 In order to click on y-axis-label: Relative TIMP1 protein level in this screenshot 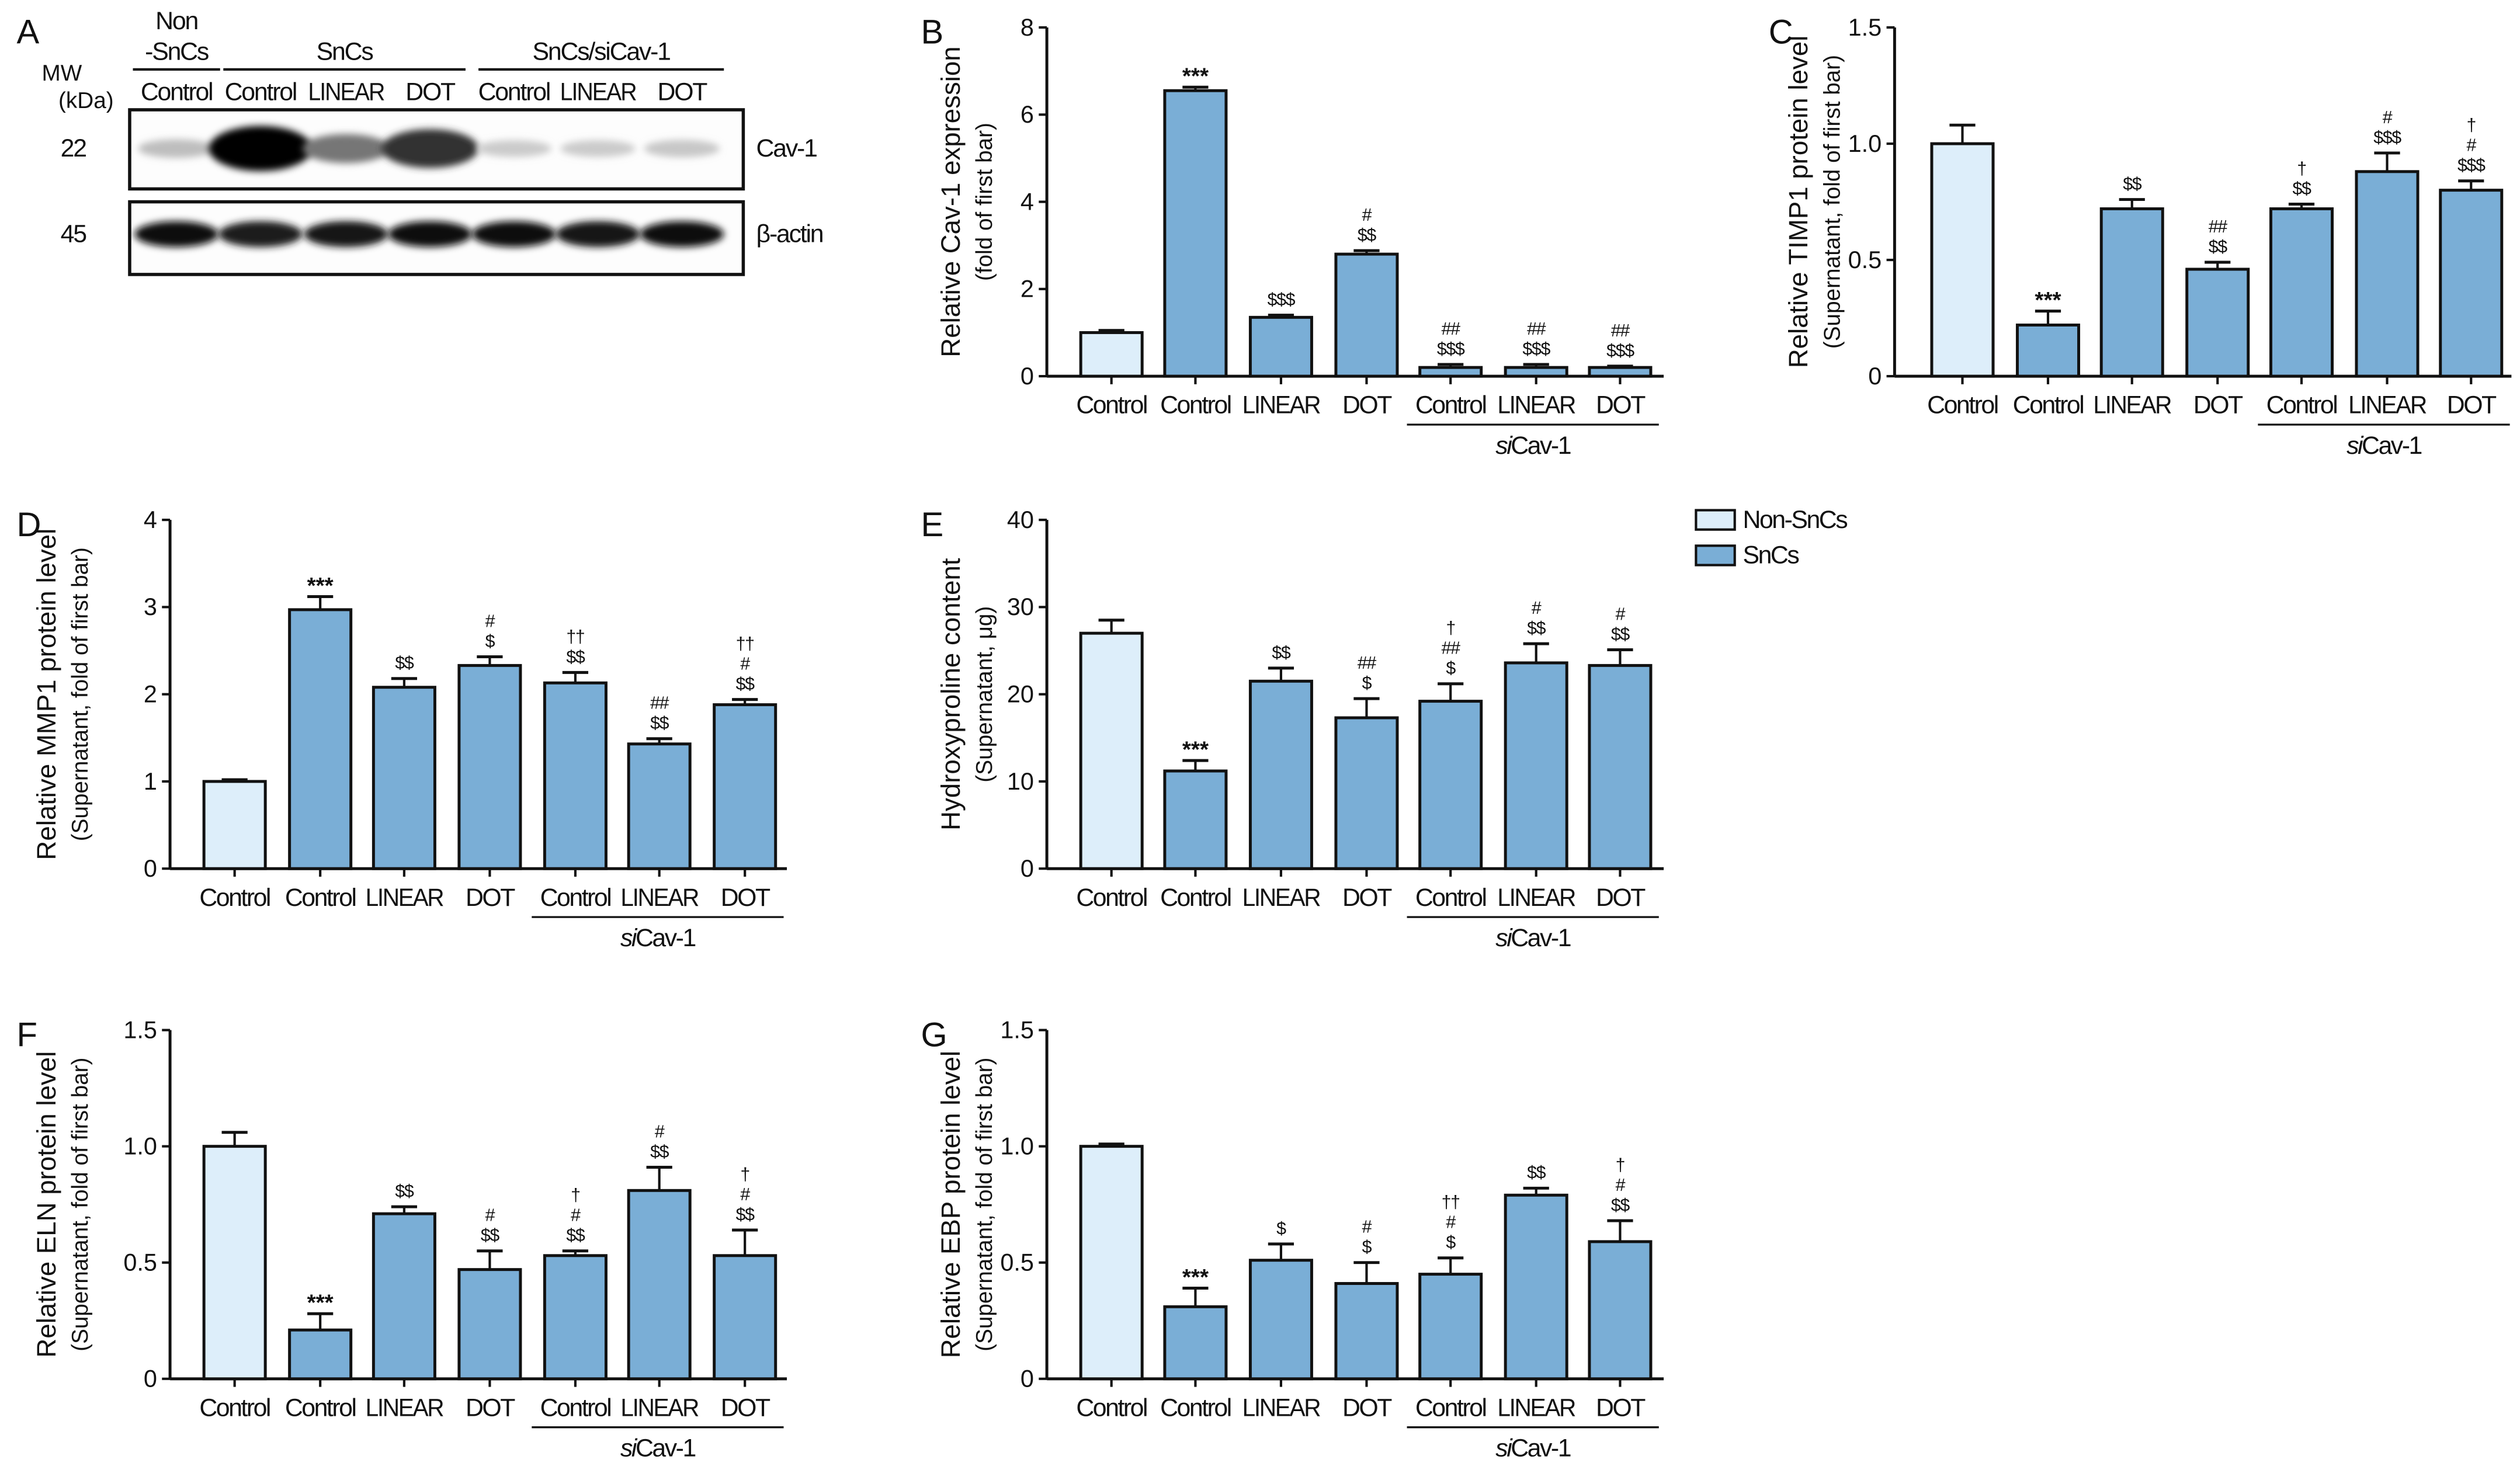, I will do `click(1798, 202)`.